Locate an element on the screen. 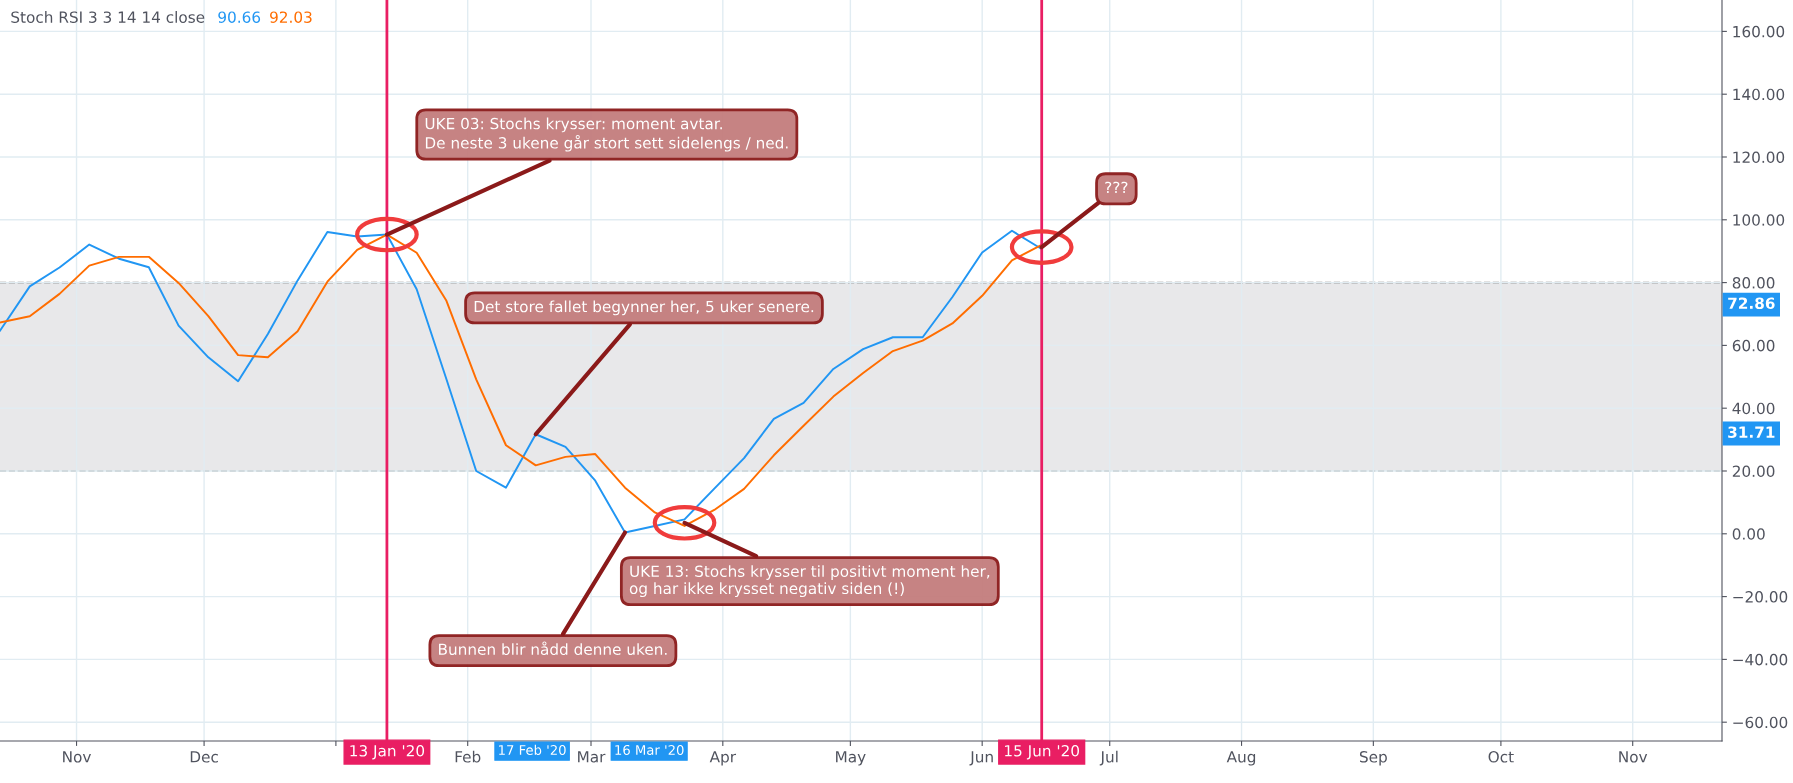 Image resolution: width=1793 pixels, height=783 pixels. annotation: UKE 13: Stochs krysser til positivt moment her, og har ikke krysset negativ siden (!) is located at coordinates (809, 581).